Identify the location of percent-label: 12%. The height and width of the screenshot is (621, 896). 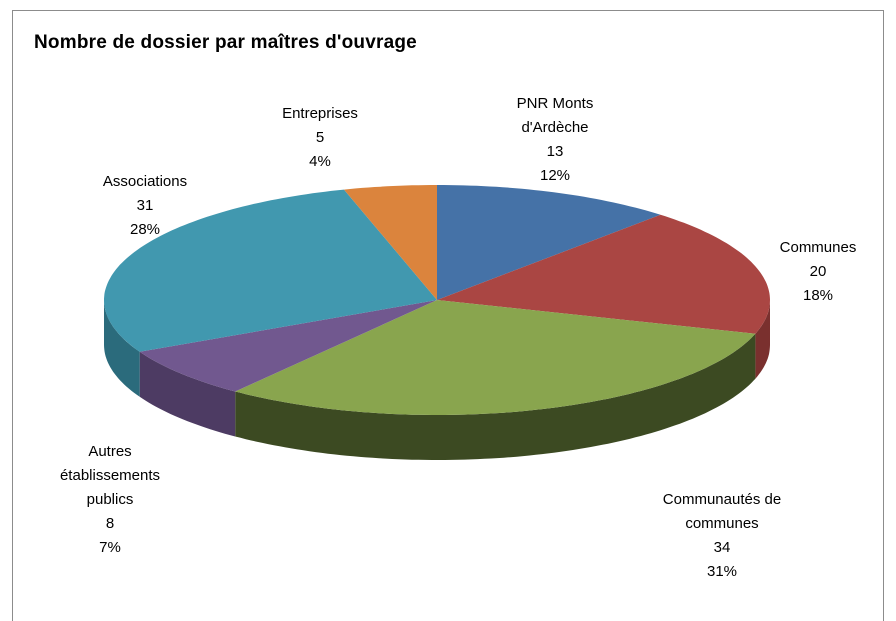
(555, 175).